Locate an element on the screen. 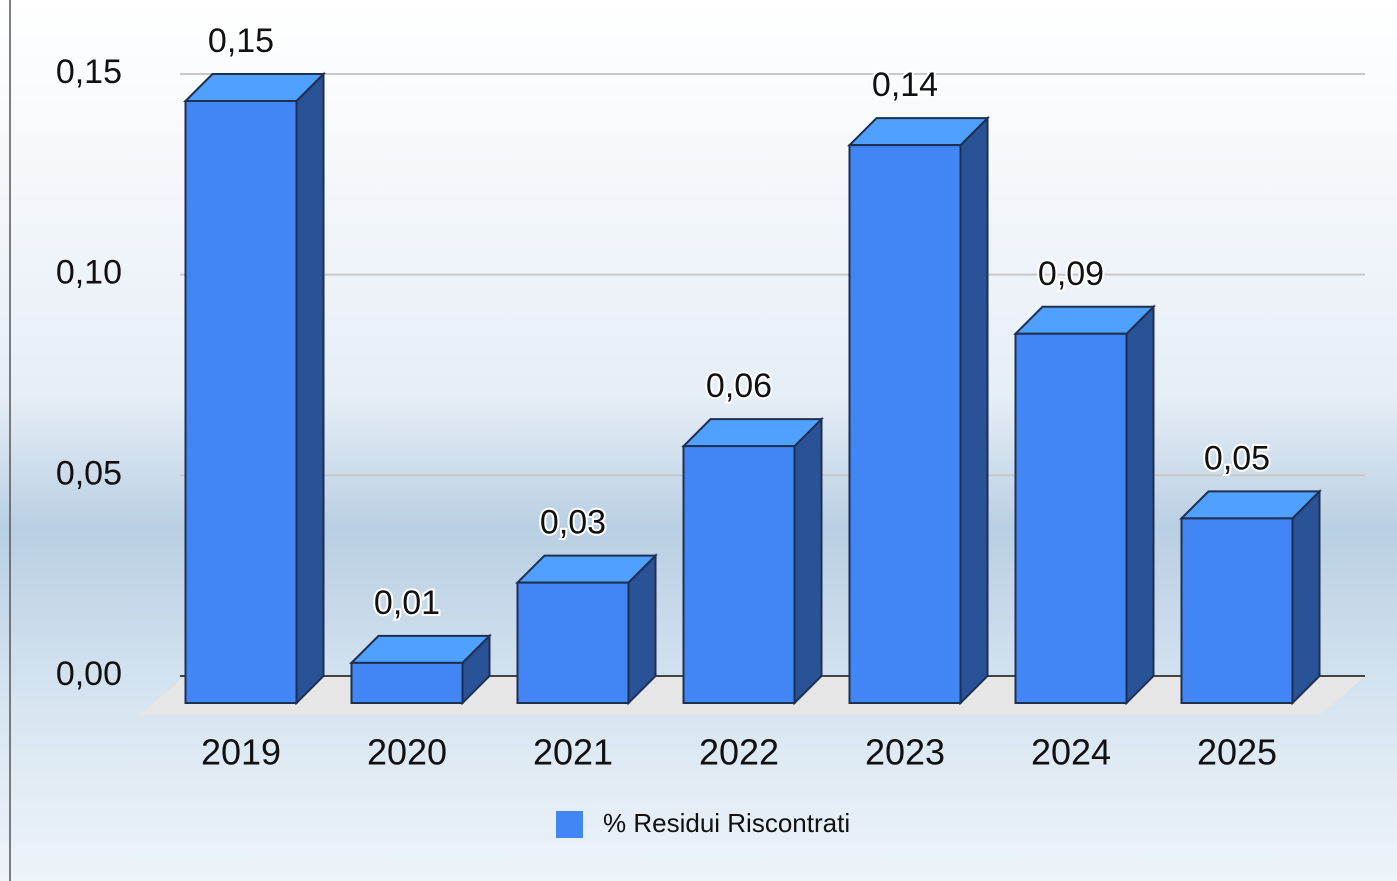  x-tick-label: 2024 is located at coordinates (1071, 752).